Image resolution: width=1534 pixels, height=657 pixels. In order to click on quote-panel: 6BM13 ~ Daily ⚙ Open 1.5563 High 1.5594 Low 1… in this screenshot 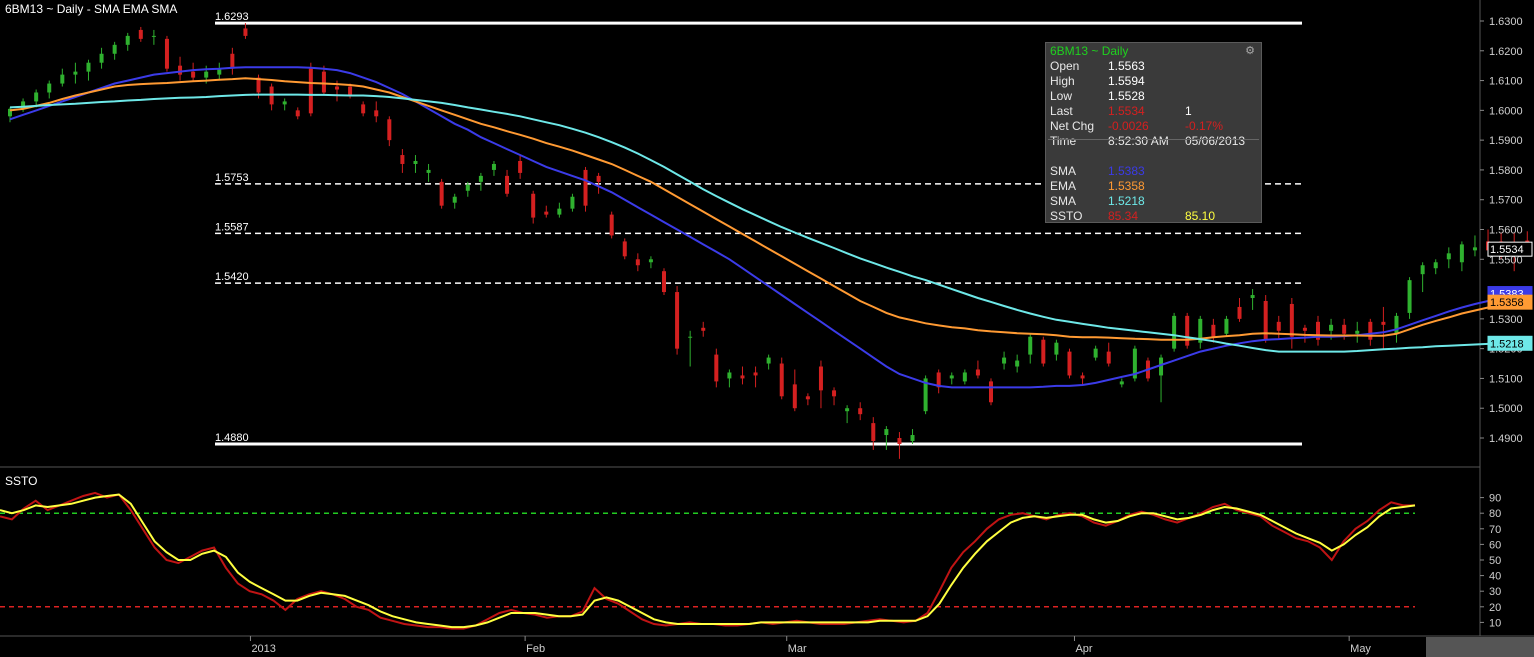, I will do `click(1153, 132)`.